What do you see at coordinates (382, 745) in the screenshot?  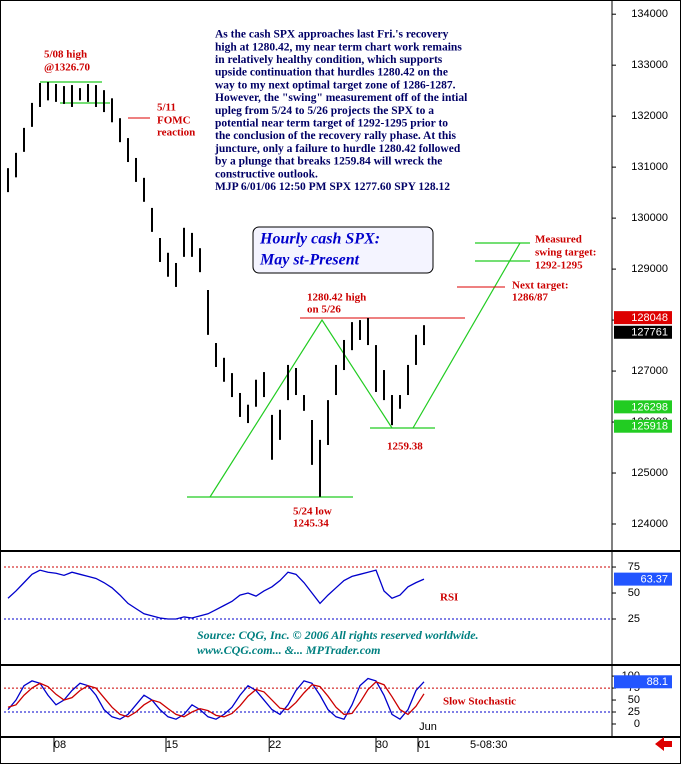 I see `x-tick-label: 30` at bounding box center [382, 745].